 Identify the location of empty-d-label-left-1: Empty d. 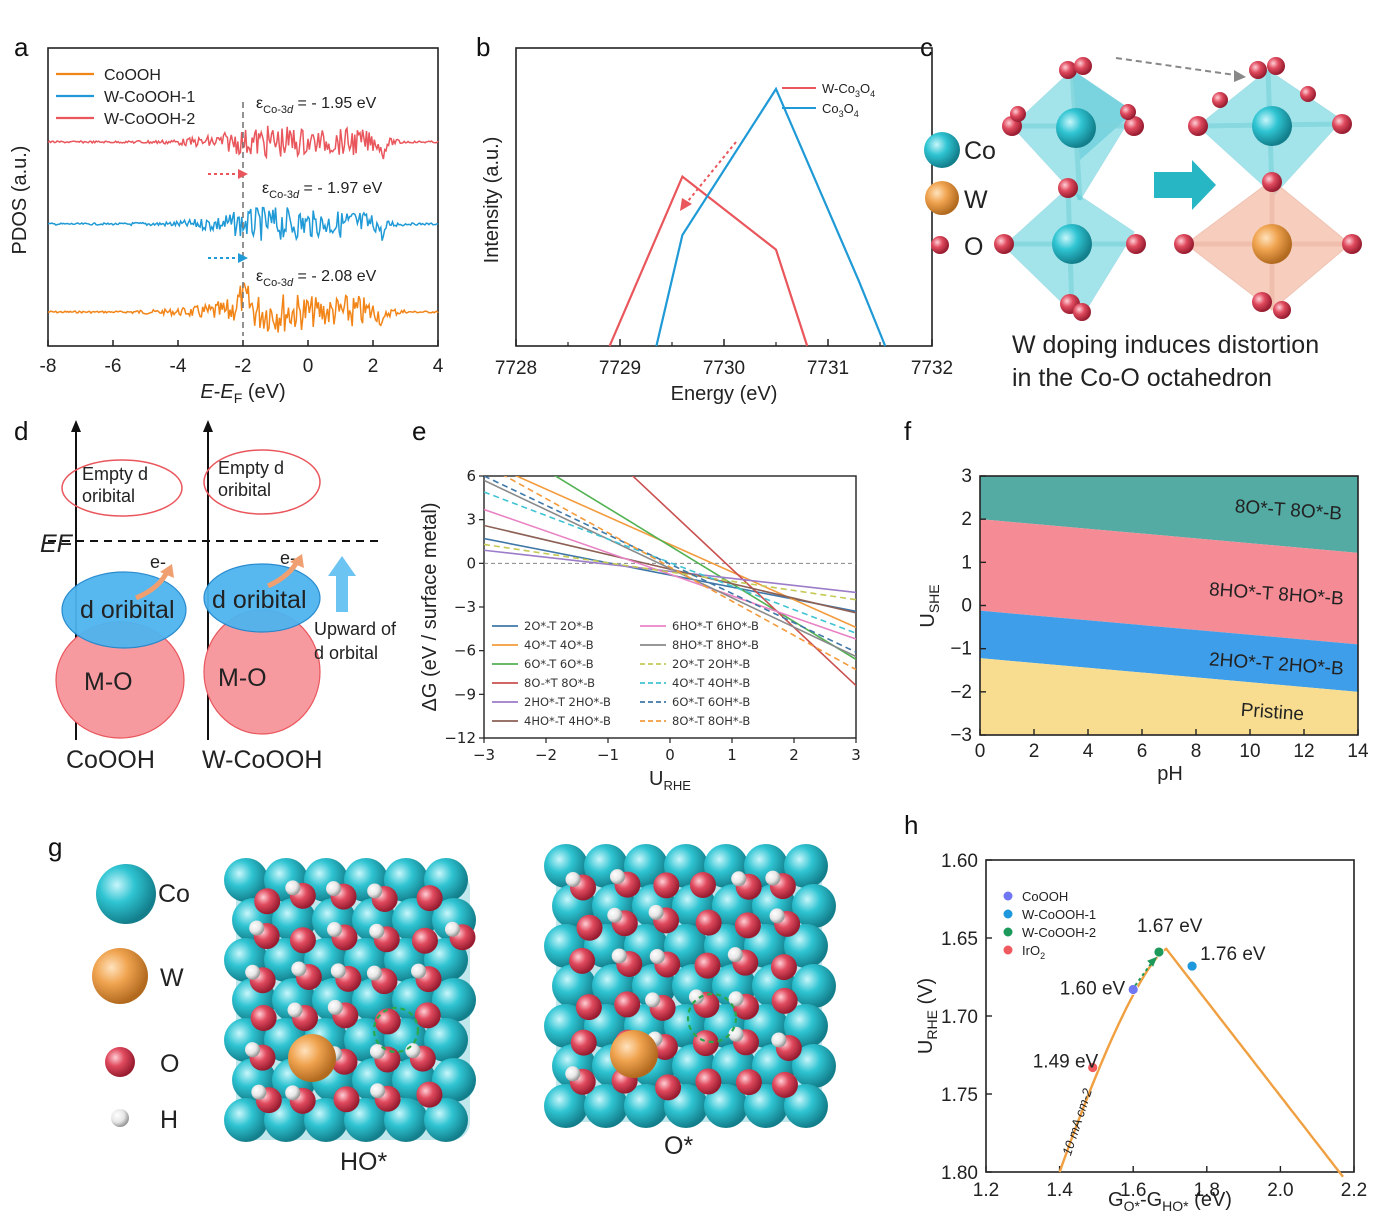
(115, 474).